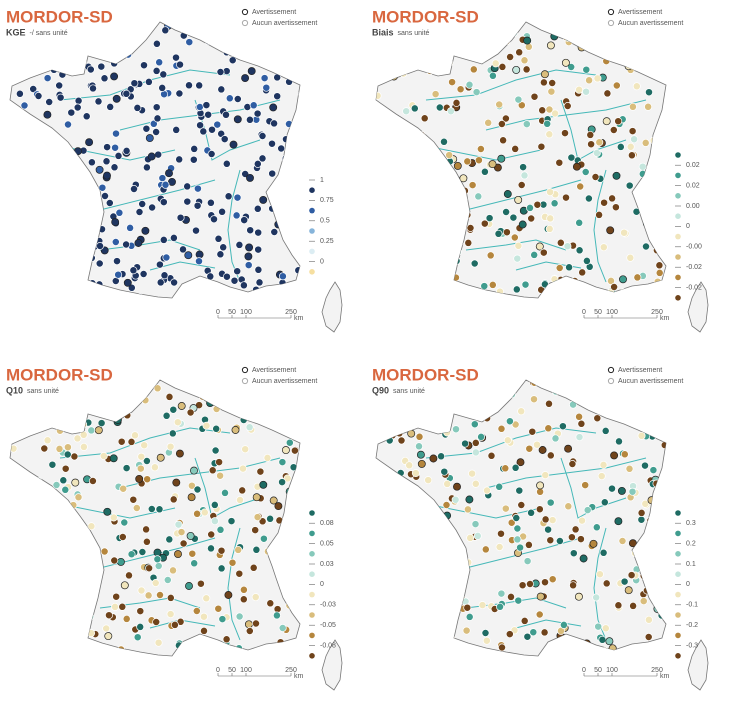 The height and width of the screenshot is (709, 733). Describe the element at coordinates (584, 312) in the screenshot. I see `scalebar-label: 0` at that location.